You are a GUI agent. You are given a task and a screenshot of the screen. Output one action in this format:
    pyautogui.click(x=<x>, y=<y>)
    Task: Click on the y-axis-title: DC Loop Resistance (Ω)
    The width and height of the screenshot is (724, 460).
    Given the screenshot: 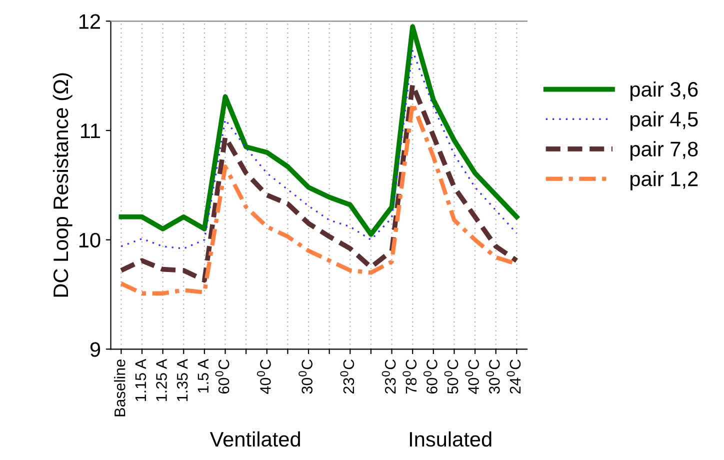 What is the action you would take?
    pyautogui.click(x=62, y=185)
    